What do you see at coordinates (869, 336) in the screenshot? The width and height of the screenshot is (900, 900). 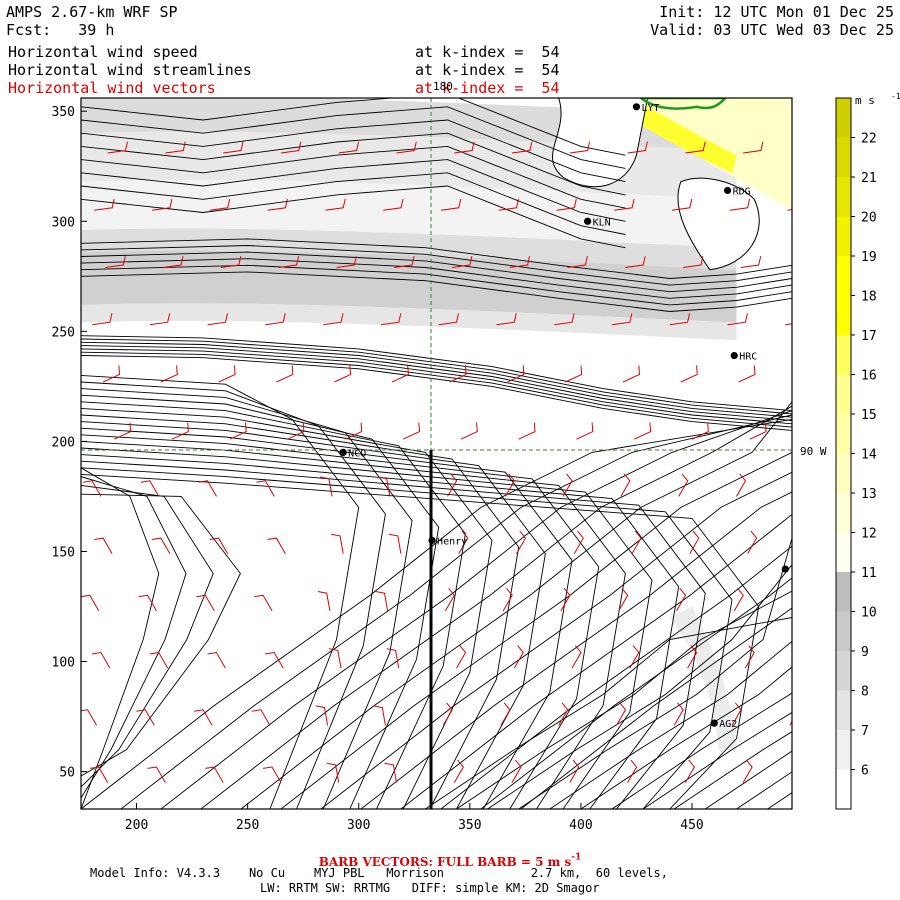 I see `colorbar-label: 17` at bounding box center [869, 336].